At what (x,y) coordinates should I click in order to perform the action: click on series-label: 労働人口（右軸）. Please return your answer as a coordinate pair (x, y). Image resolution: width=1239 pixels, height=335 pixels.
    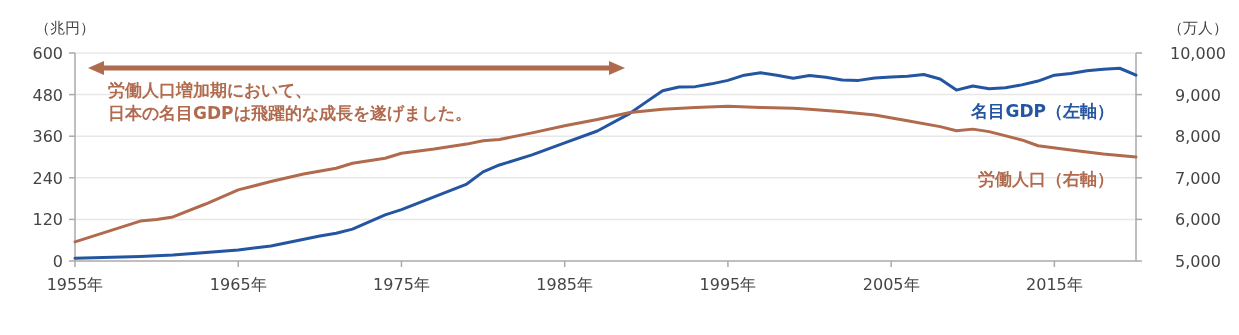
    Looking at the image, I should click on (1046, 179).